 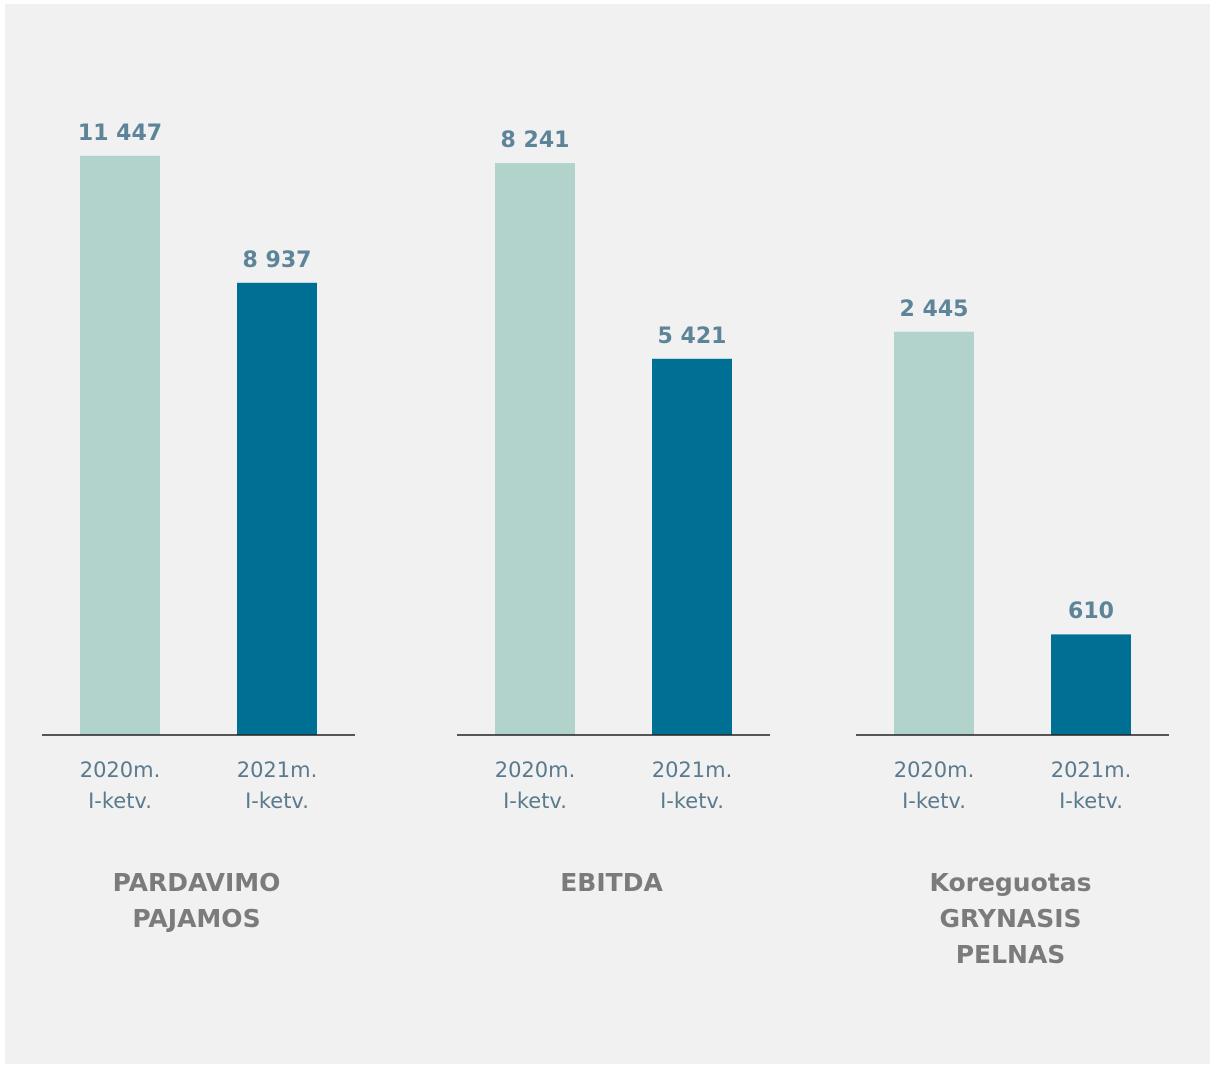 I want to click on value-label: 11 447, so click(x=120, y=133).